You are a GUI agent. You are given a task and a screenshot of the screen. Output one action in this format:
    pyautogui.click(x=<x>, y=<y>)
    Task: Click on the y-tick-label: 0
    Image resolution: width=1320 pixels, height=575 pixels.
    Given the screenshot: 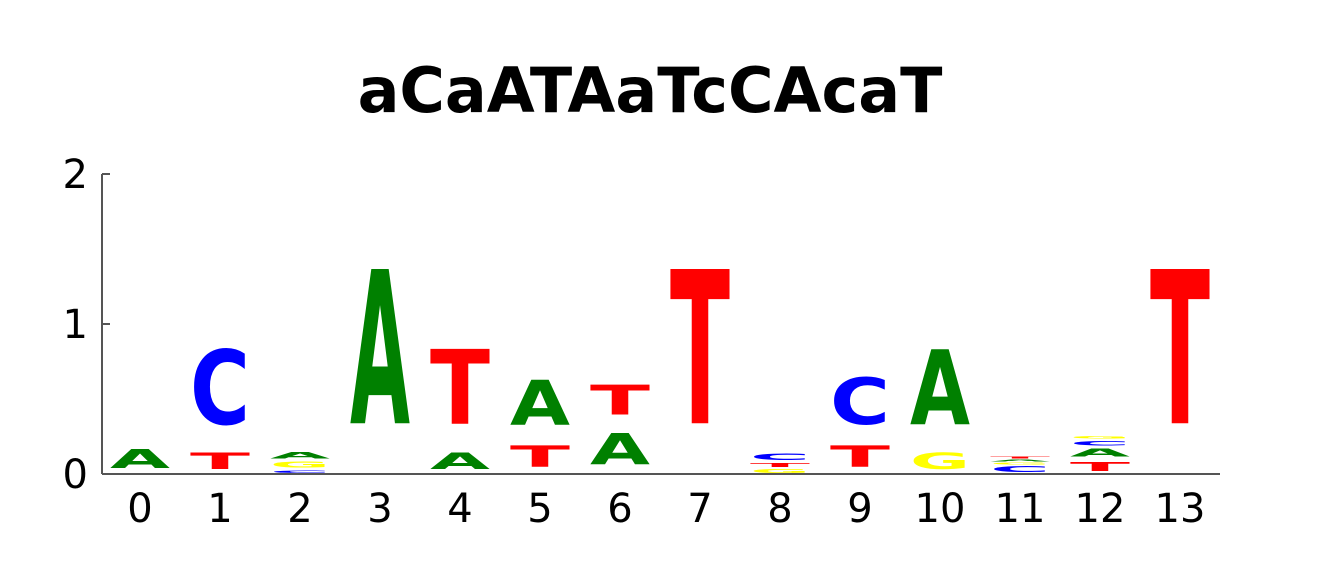 What is the action you would take?
    pyautogui.click(x=75, y=475)
    